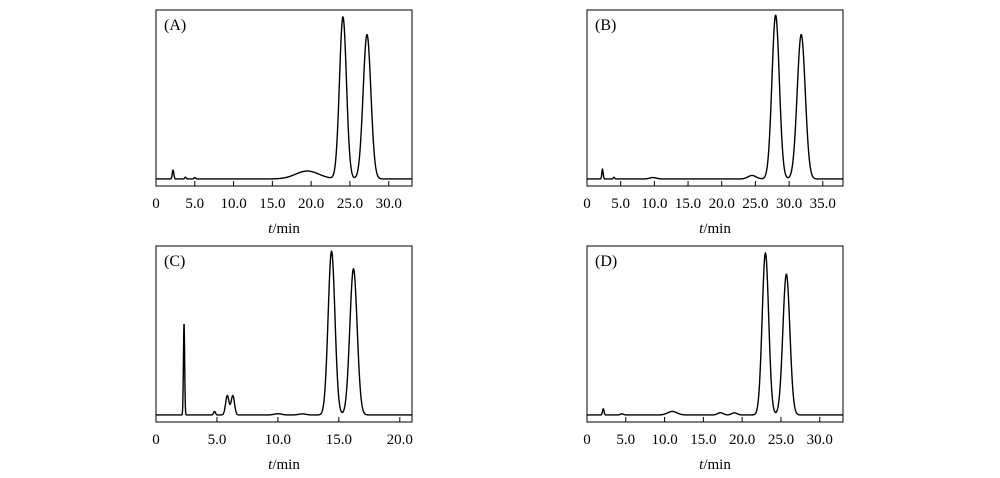  I want to click on panel-c: (C) 0 5.0 10.0 15.0 20.0 t/min, so click(282, 359).